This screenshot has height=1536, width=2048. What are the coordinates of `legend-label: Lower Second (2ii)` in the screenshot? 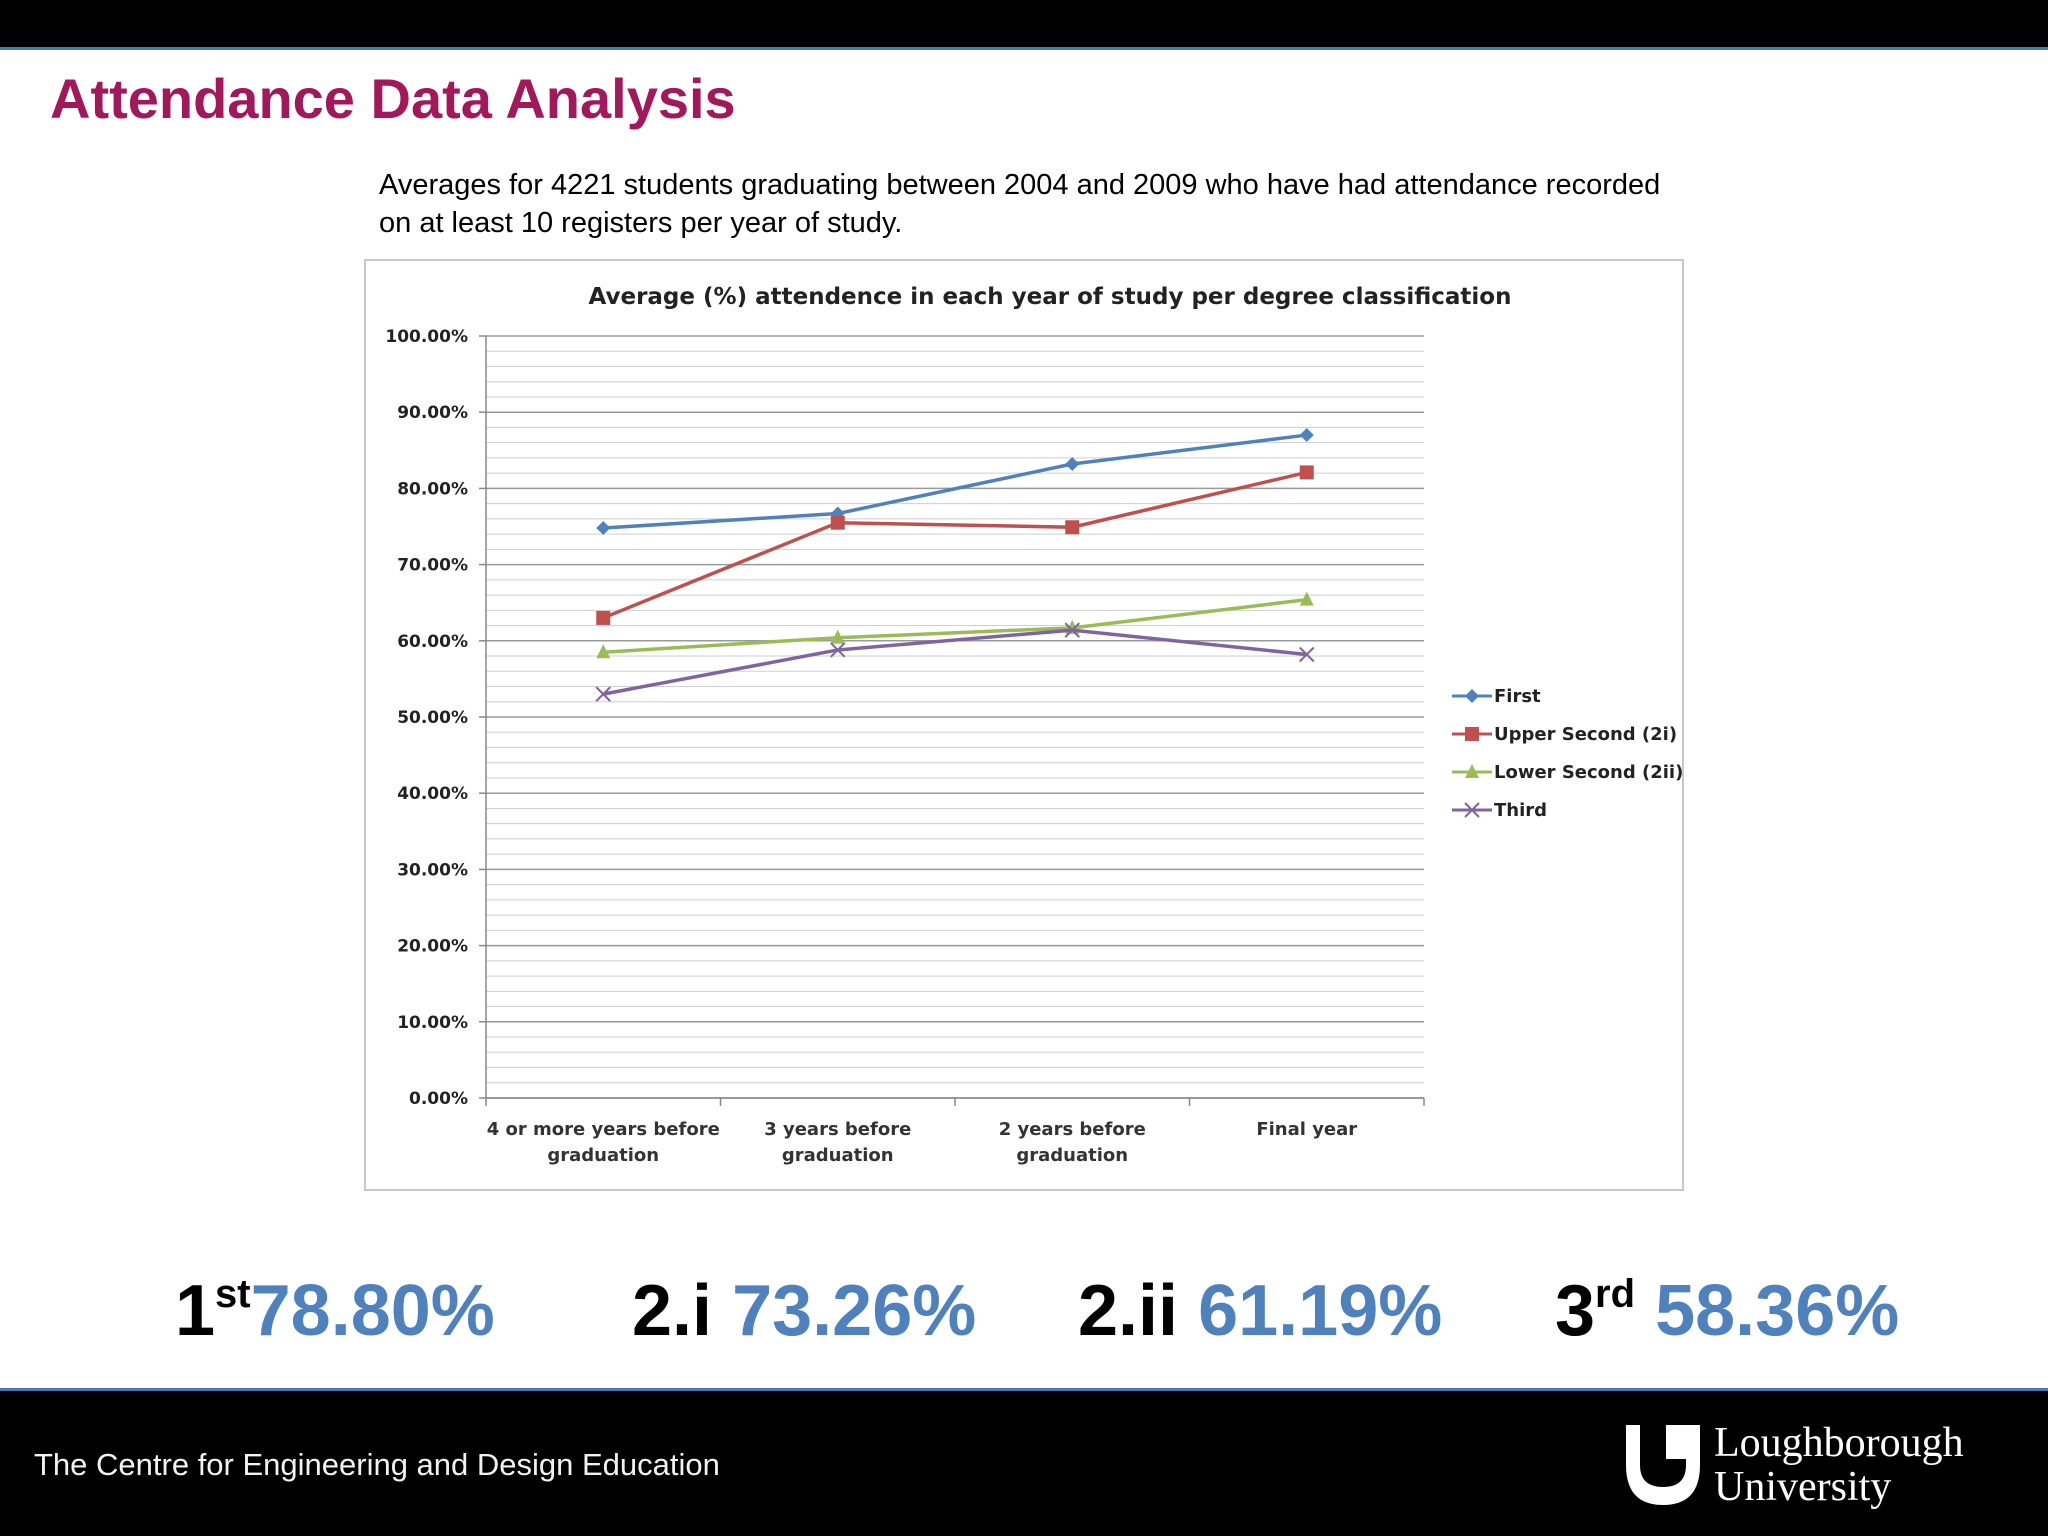 It's located at (1588, 772).